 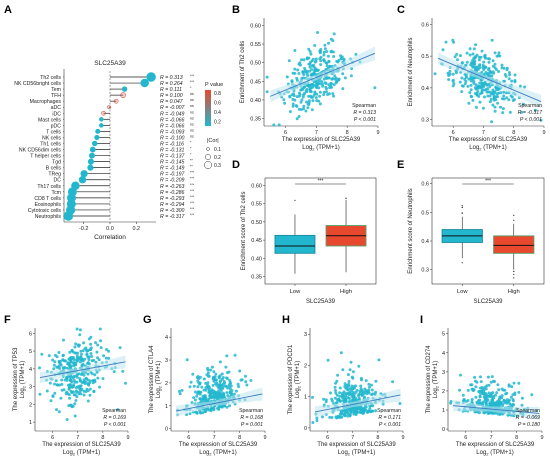 I want to click on x-tick-label: Low, so click(x=462, y=292).